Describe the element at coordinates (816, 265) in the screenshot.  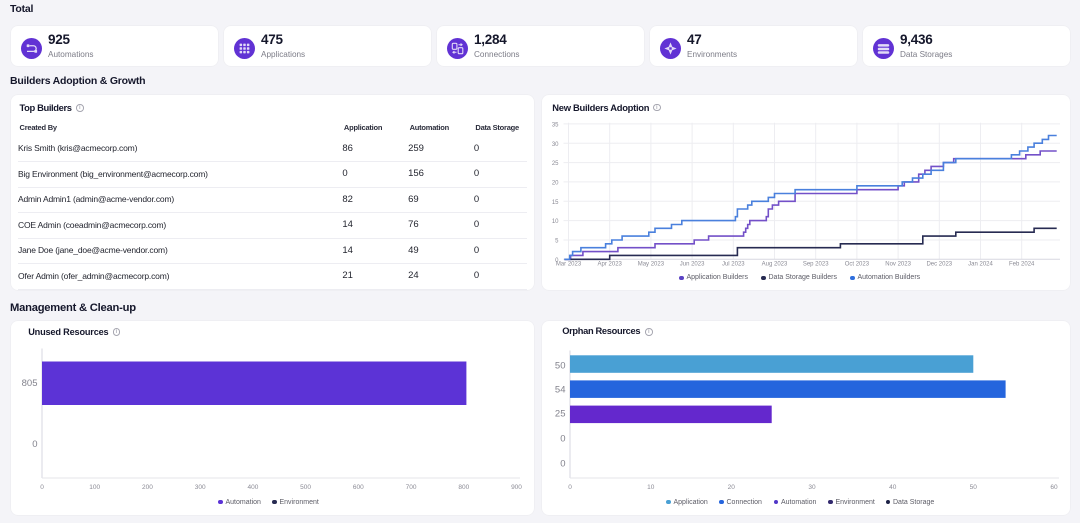
I see `svg-text: Sep 2023` at that location.